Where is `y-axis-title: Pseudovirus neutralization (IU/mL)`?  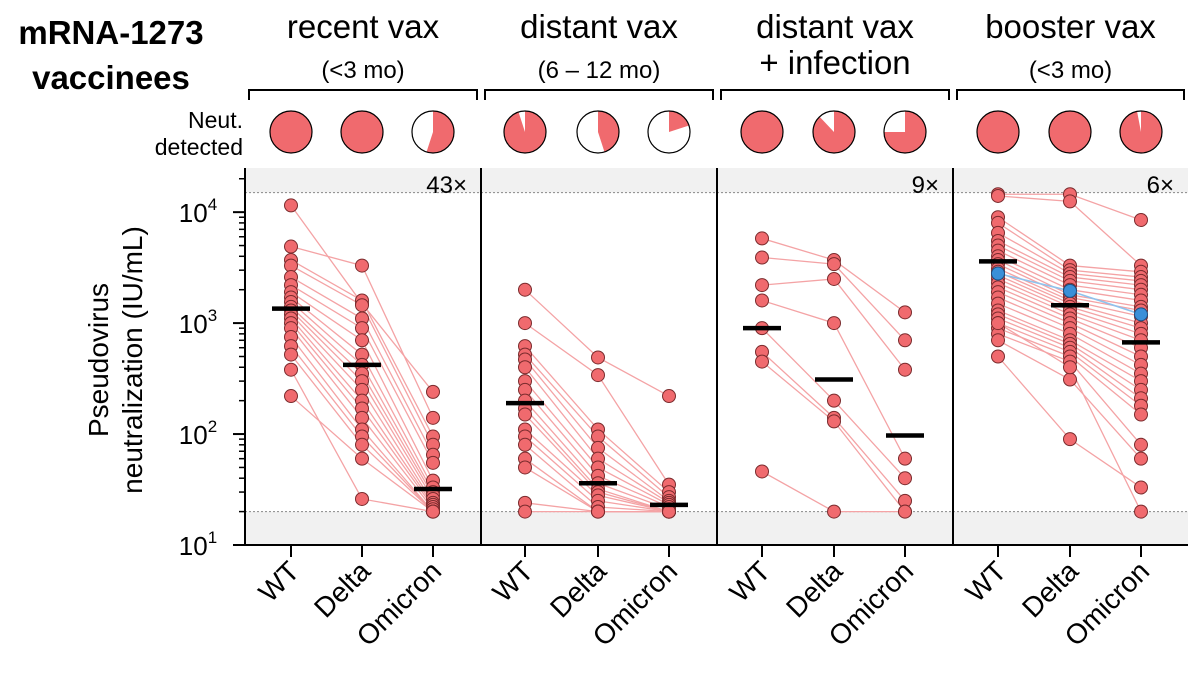
y-axis-title: Pseudovirus neutralization (IU/mL) is located at coordinates (115, 360).